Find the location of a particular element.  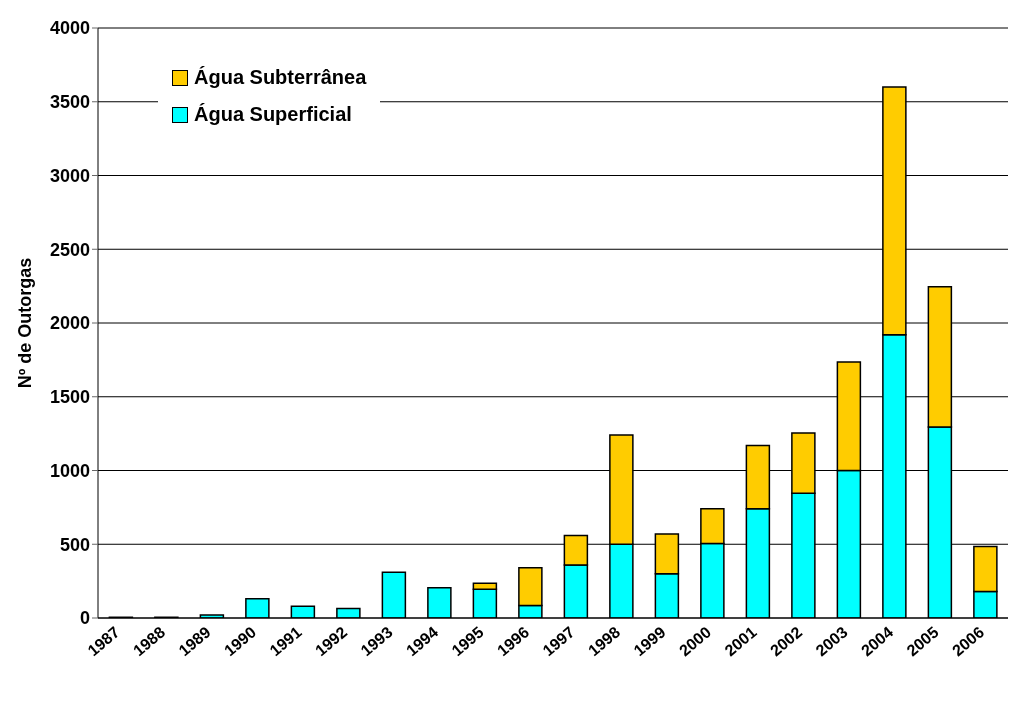

y-tick-label: 1500 is located at coordinates (69, 397).